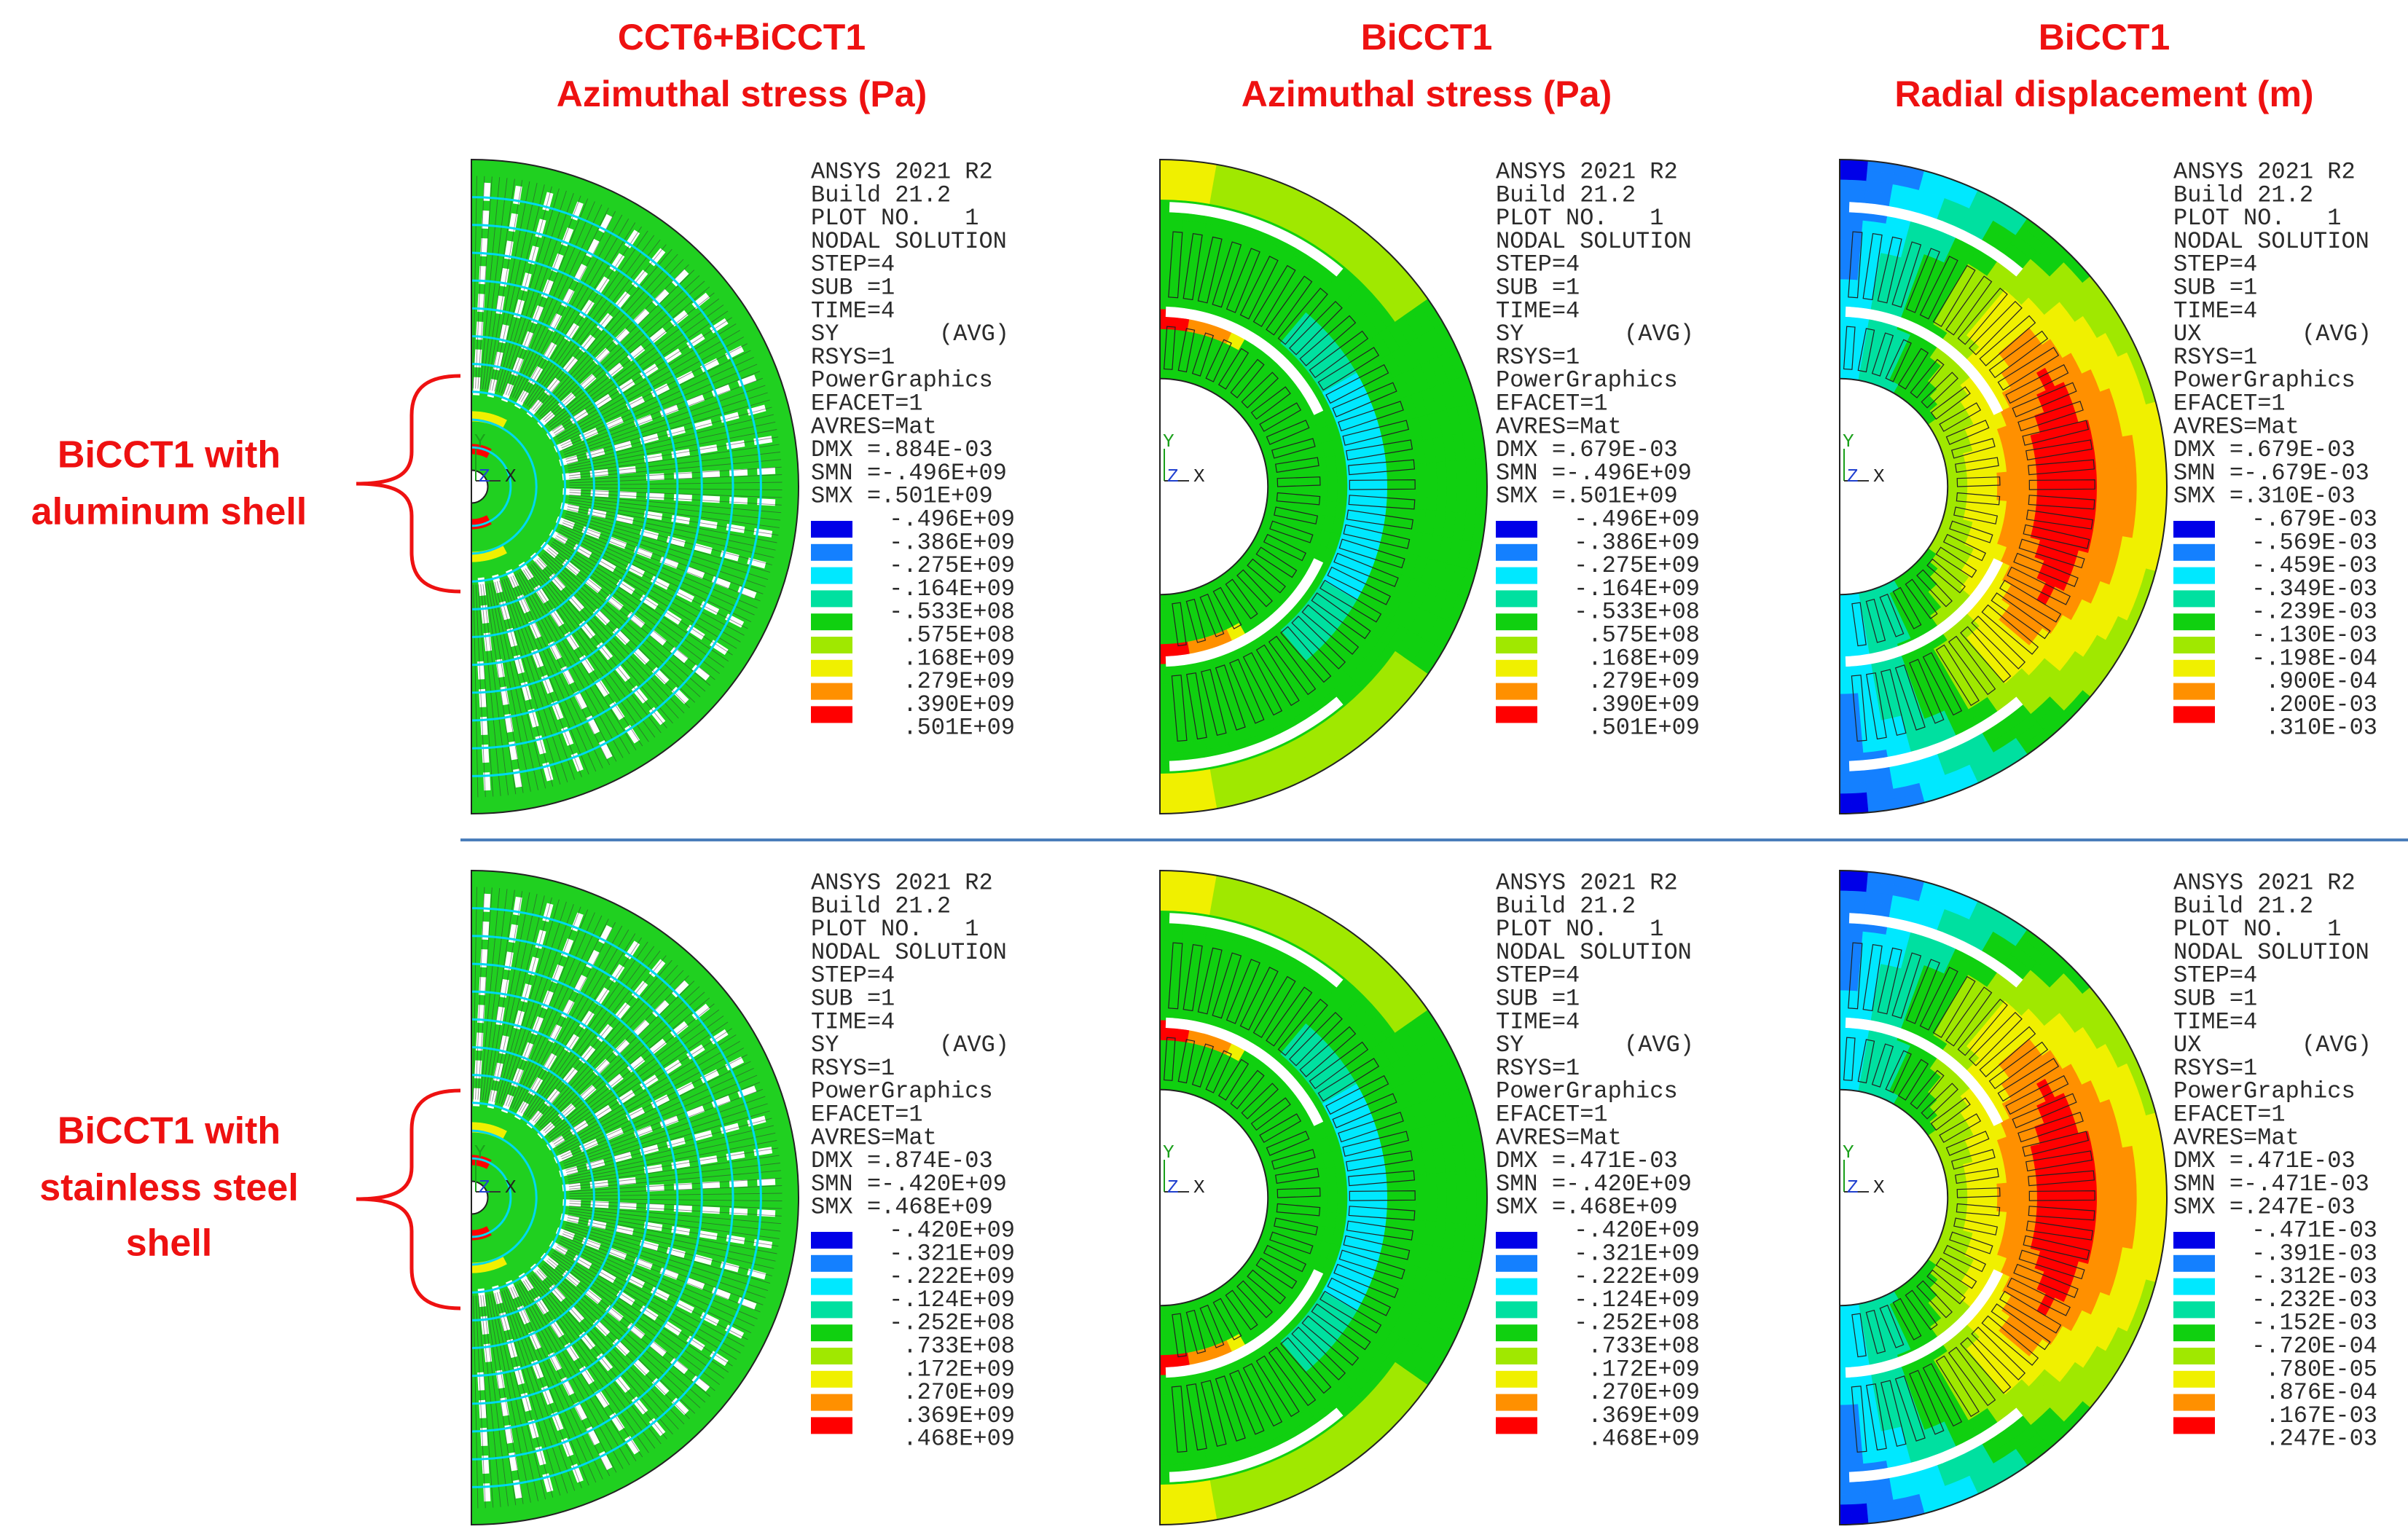  I want to click on legend-label: .247E-03, so click(2321, 1439).